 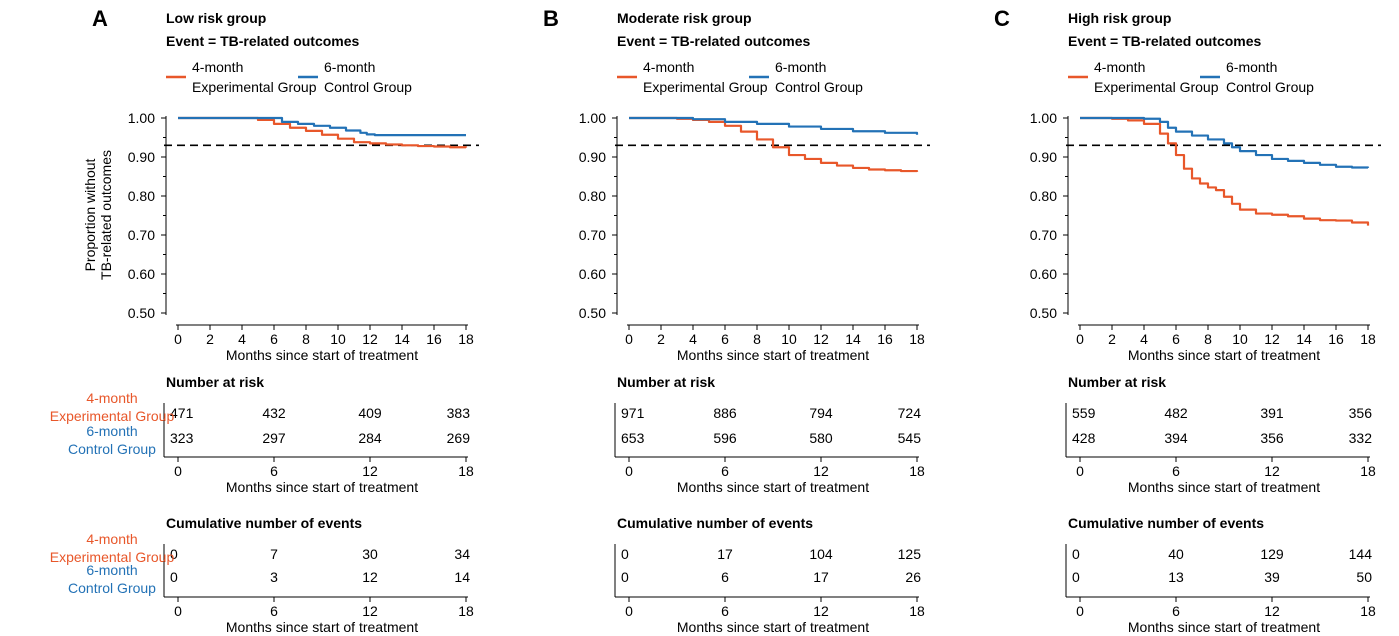 What do you see at coordinates (1176, 438) in the screenshot?
I see `number-at-risk-value-control: 394` at bounding box center [1176, 438].